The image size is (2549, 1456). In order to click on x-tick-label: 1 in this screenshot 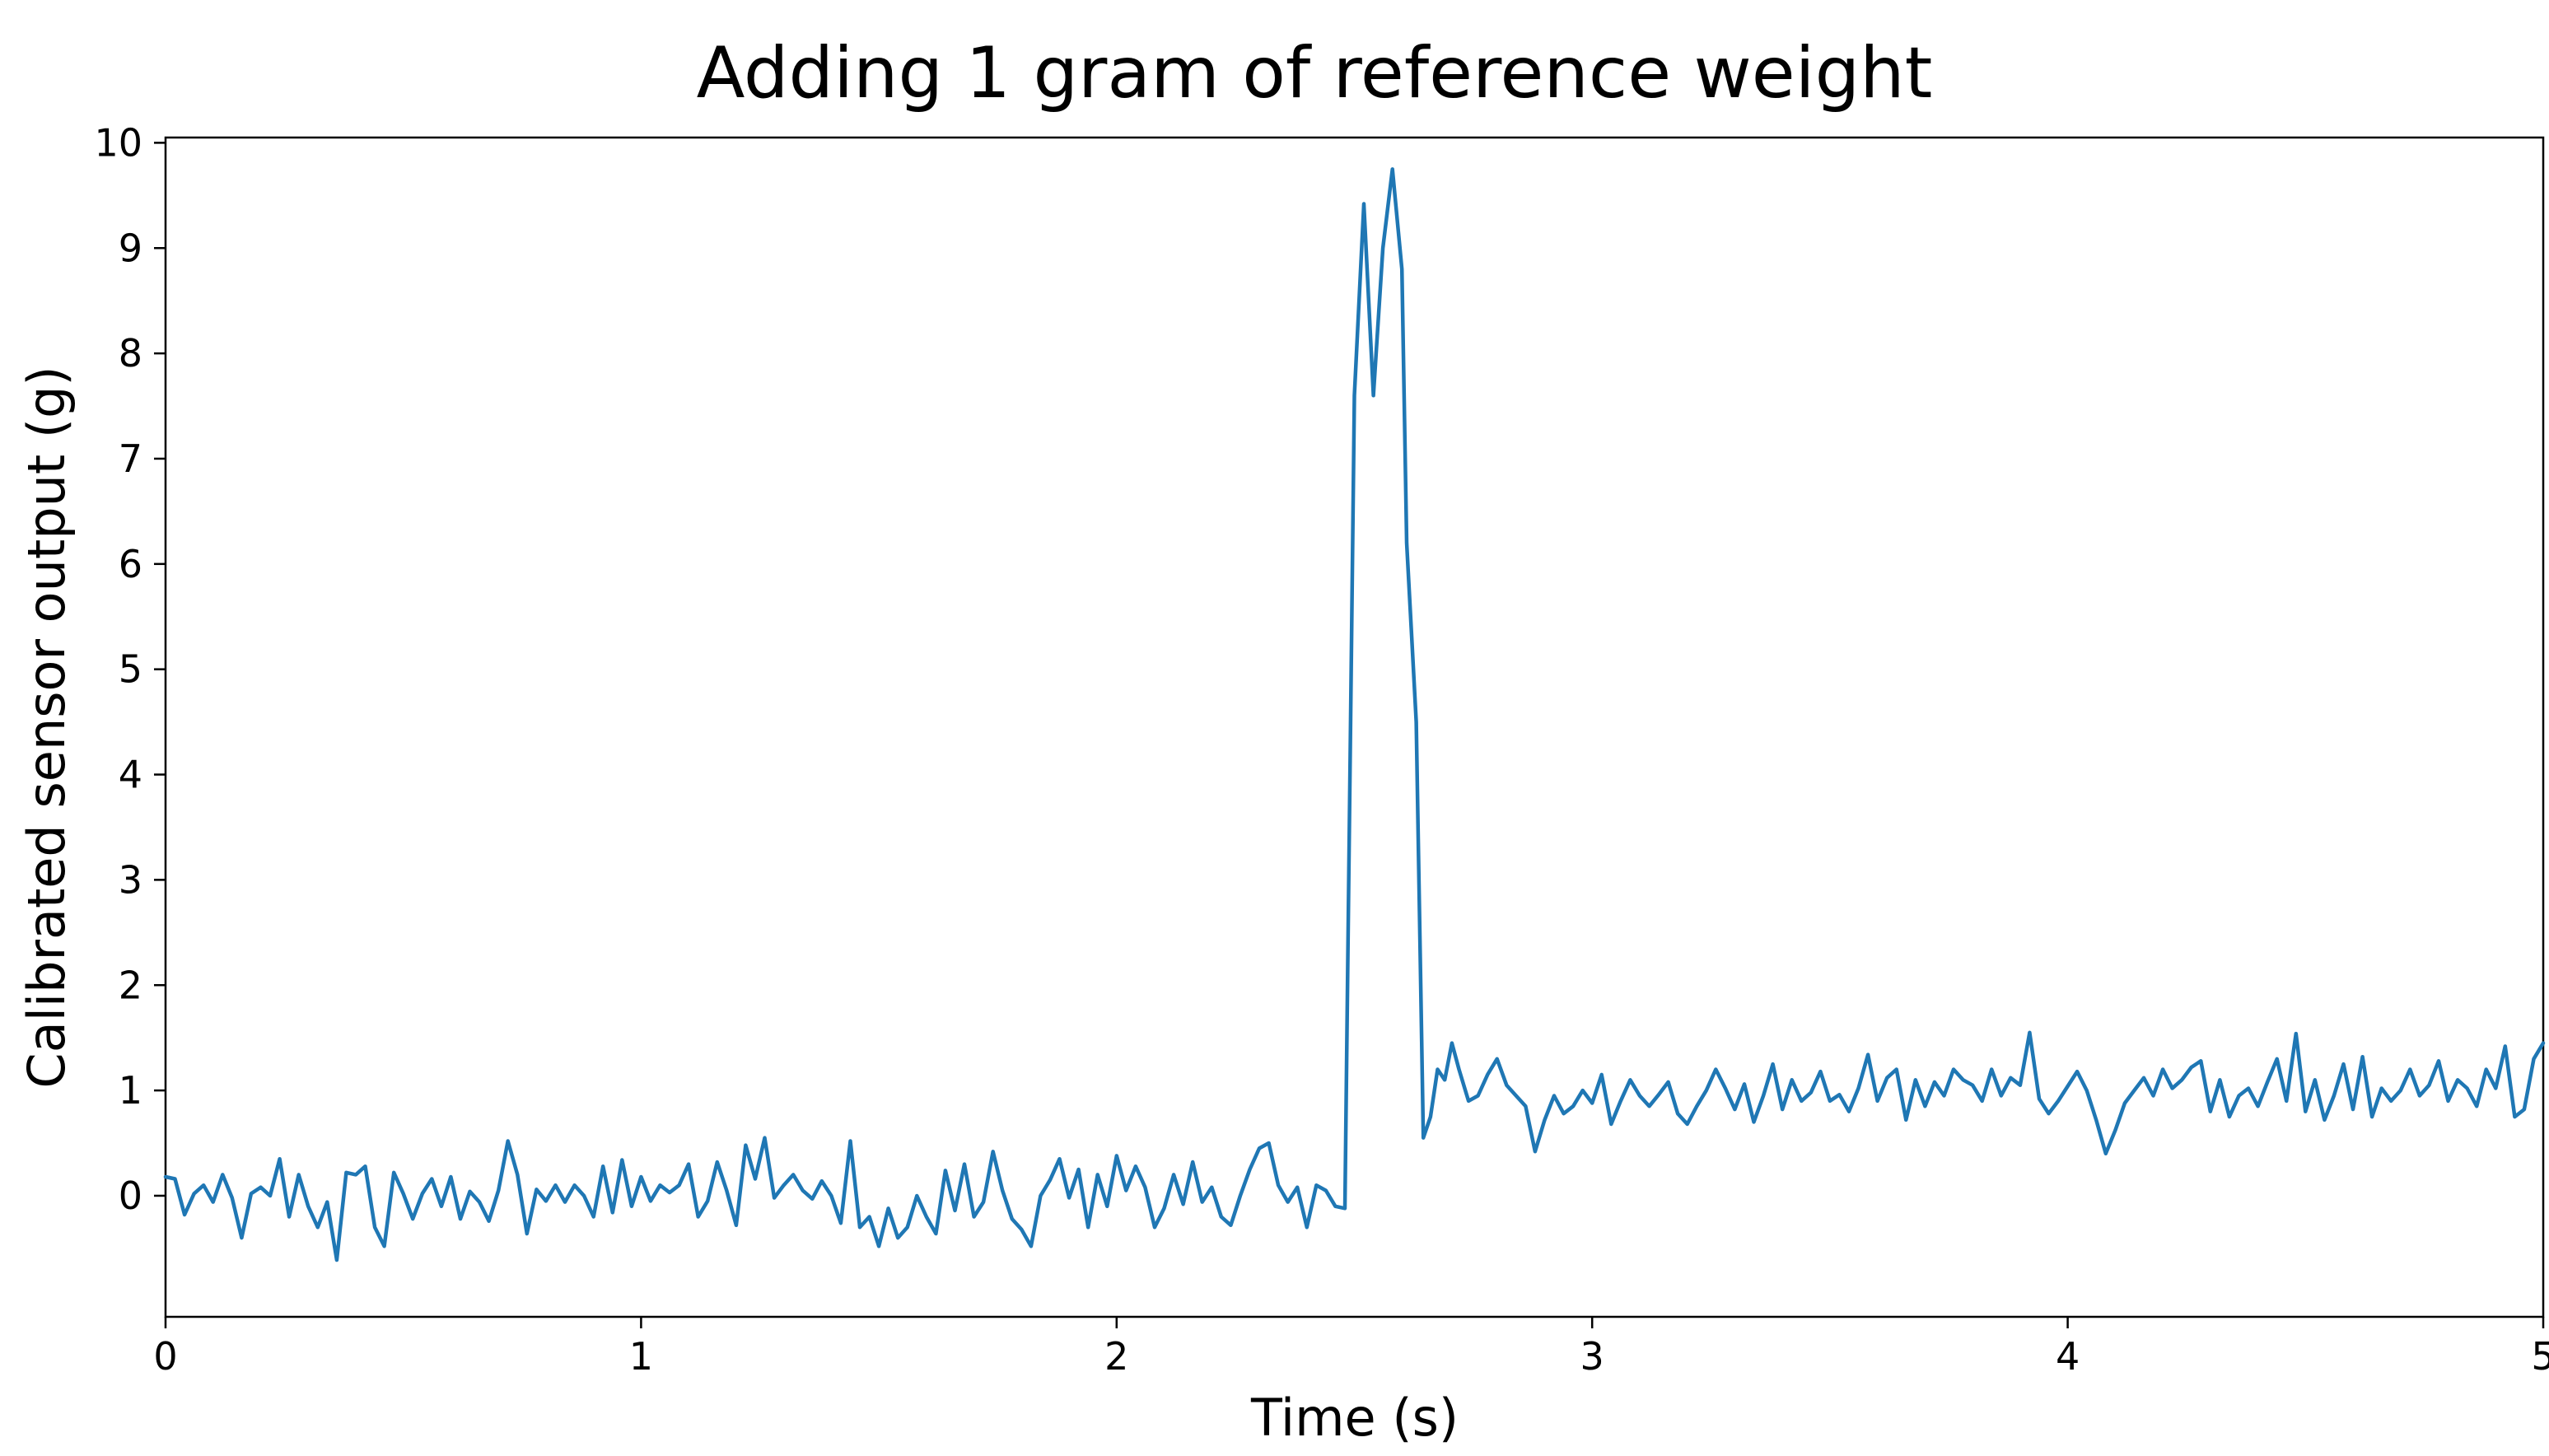, I will do `click(641, 1356)`.